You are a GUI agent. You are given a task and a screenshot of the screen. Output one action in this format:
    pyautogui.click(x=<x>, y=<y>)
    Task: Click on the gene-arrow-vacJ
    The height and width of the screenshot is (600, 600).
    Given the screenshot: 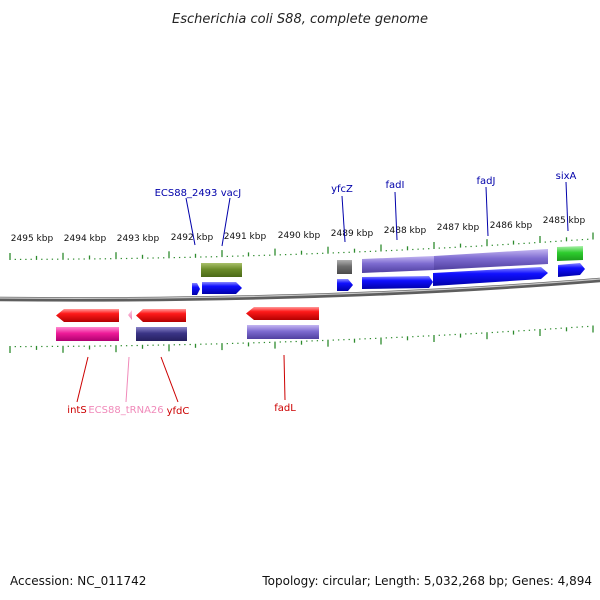 What is the action you would take?
    pyautogui.click(x=222, y=288)
    